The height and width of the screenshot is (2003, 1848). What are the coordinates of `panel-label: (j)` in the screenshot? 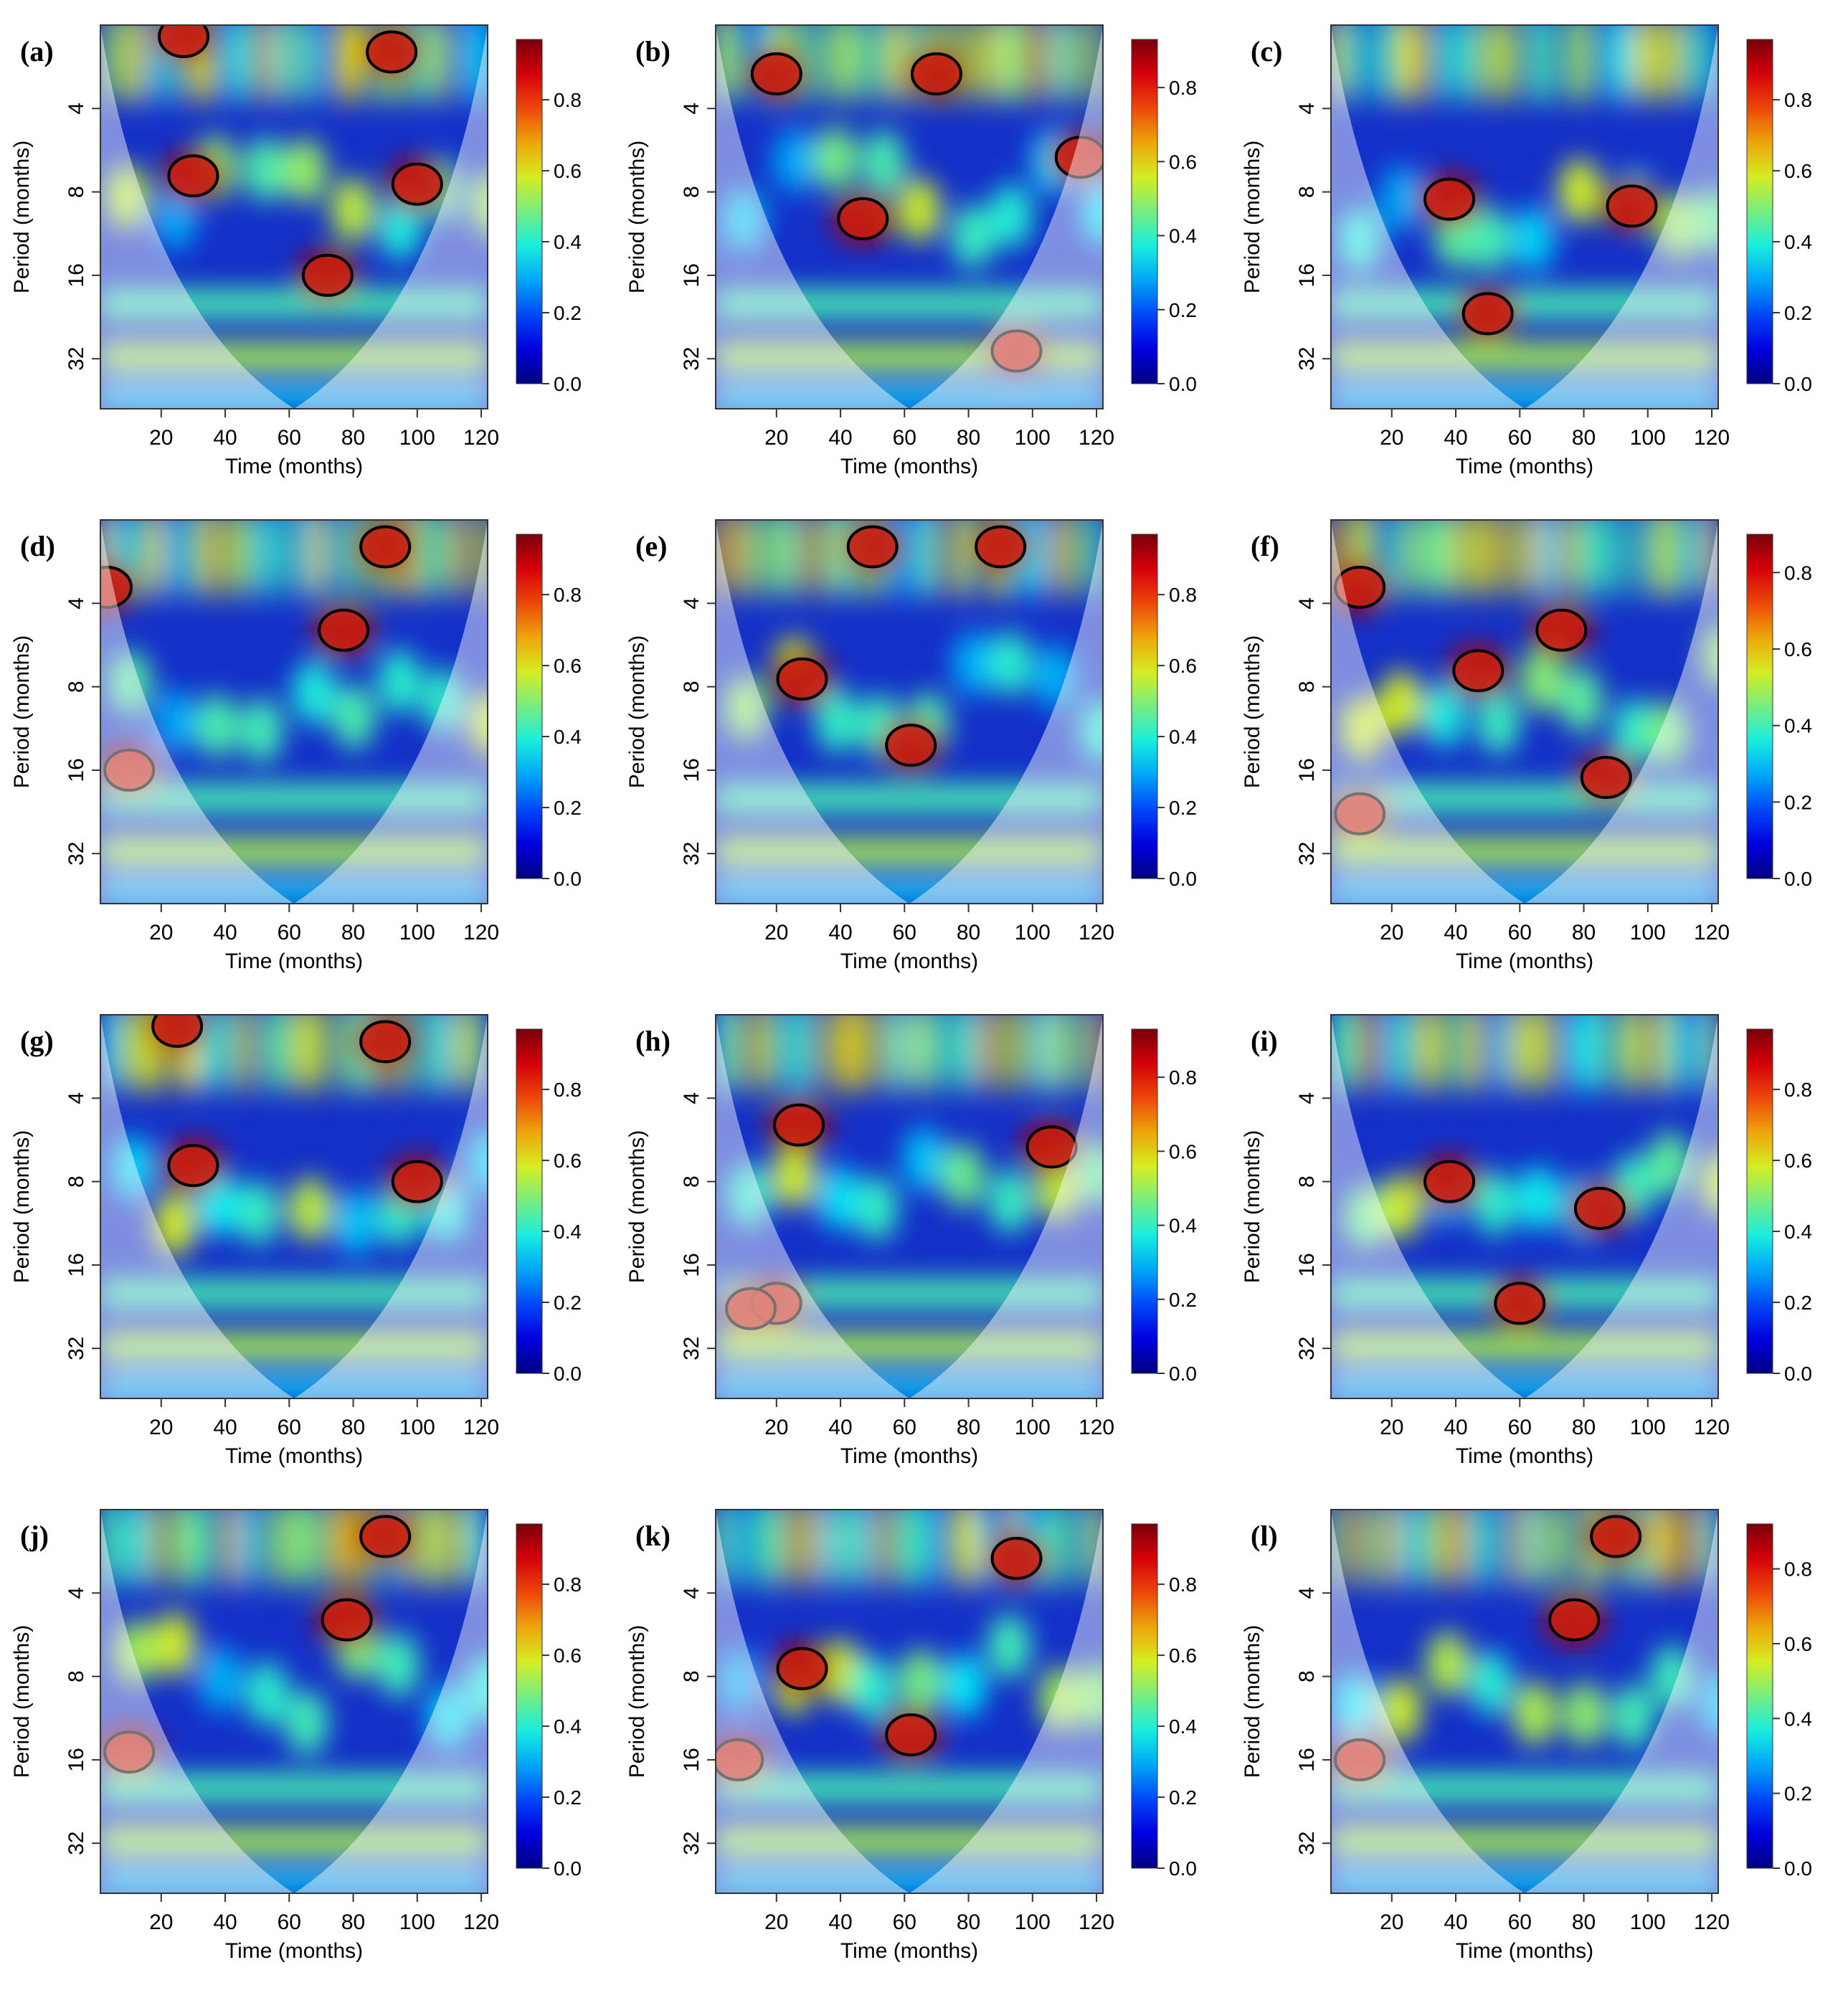 It's located at (34, 1536).